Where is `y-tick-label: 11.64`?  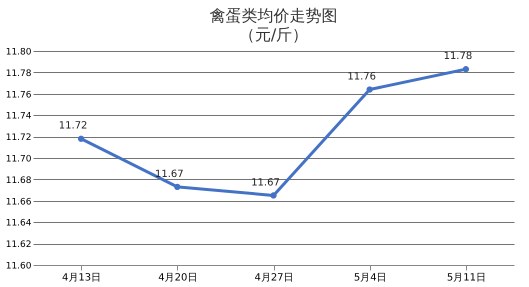 y-tick-label: 11.64 is located at coordinates (19, 223).